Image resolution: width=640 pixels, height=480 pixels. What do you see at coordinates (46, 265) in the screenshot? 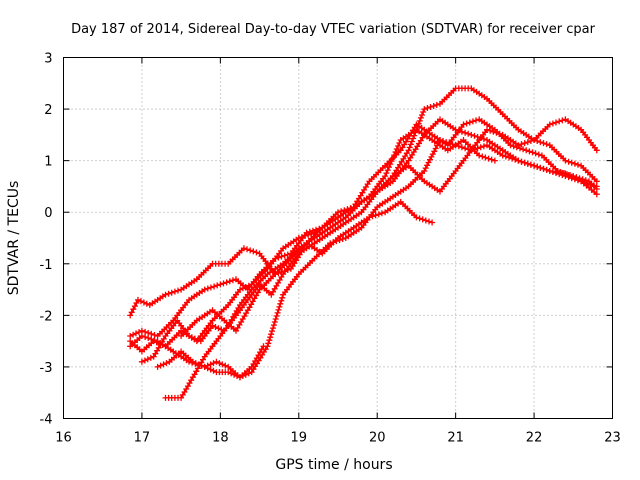
I see `y-tick-label: -1` at bounding box center [46, 265].